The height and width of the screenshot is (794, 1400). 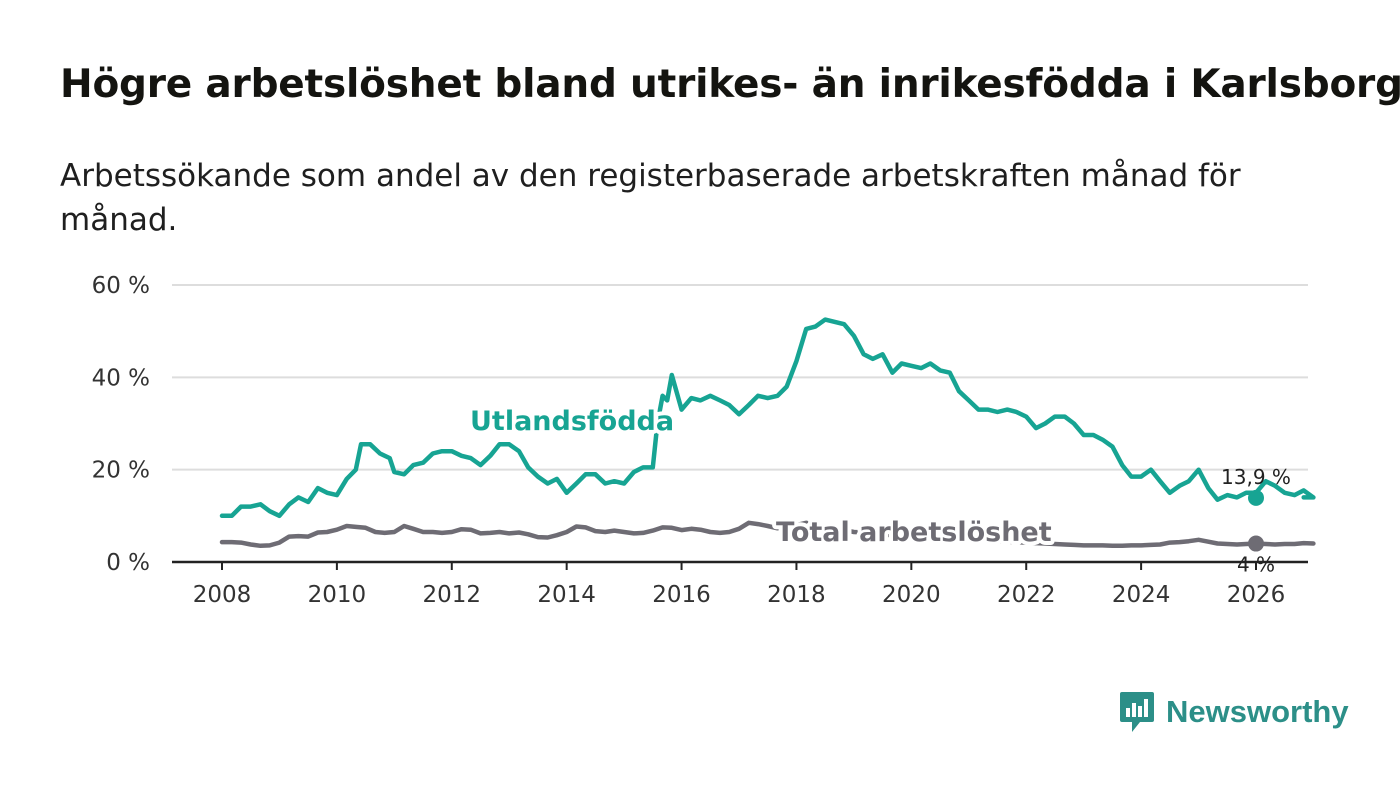 I want to click on x-tick-label: 2014, so click(x=566, y=595).